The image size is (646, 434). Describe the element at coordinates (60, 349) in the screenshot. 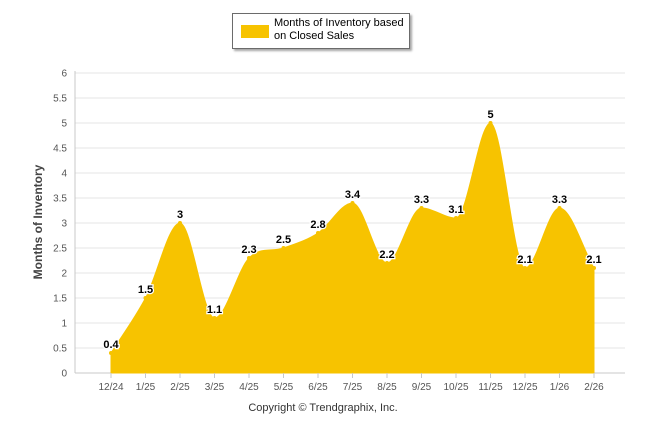

I see `y-tick-label: 0.5` at that location.